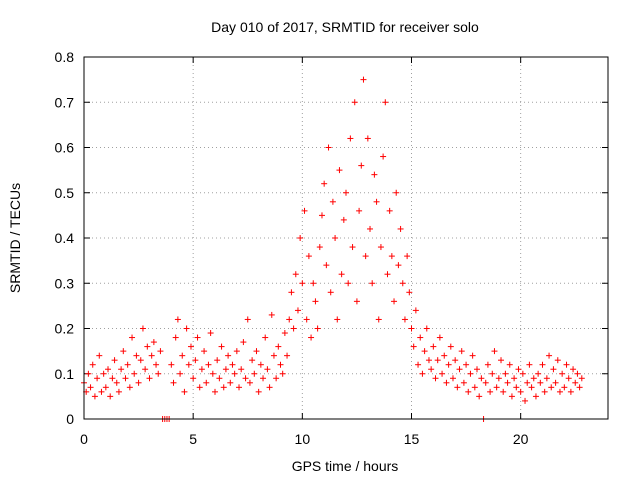 The image size is (640, 480). I want to click on y-tick-label: 0.6, so click(65, 148).